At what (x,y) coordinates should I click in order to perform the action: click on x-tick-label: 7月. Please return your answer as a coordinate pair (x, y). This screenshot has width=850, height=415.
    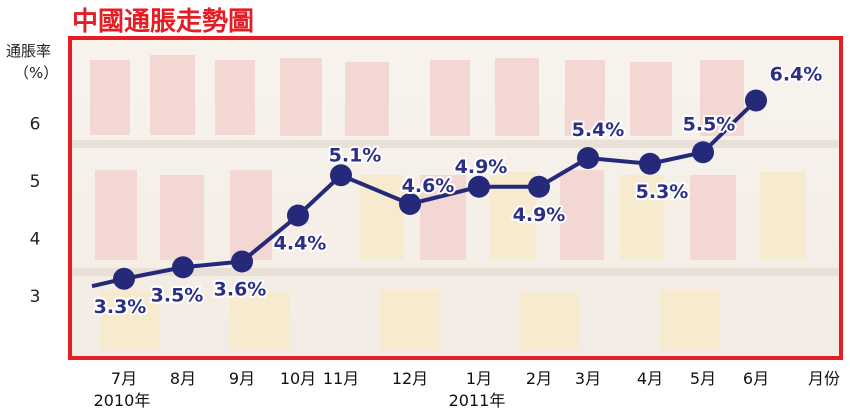
    Looking at the image, I should click on (124, 378).